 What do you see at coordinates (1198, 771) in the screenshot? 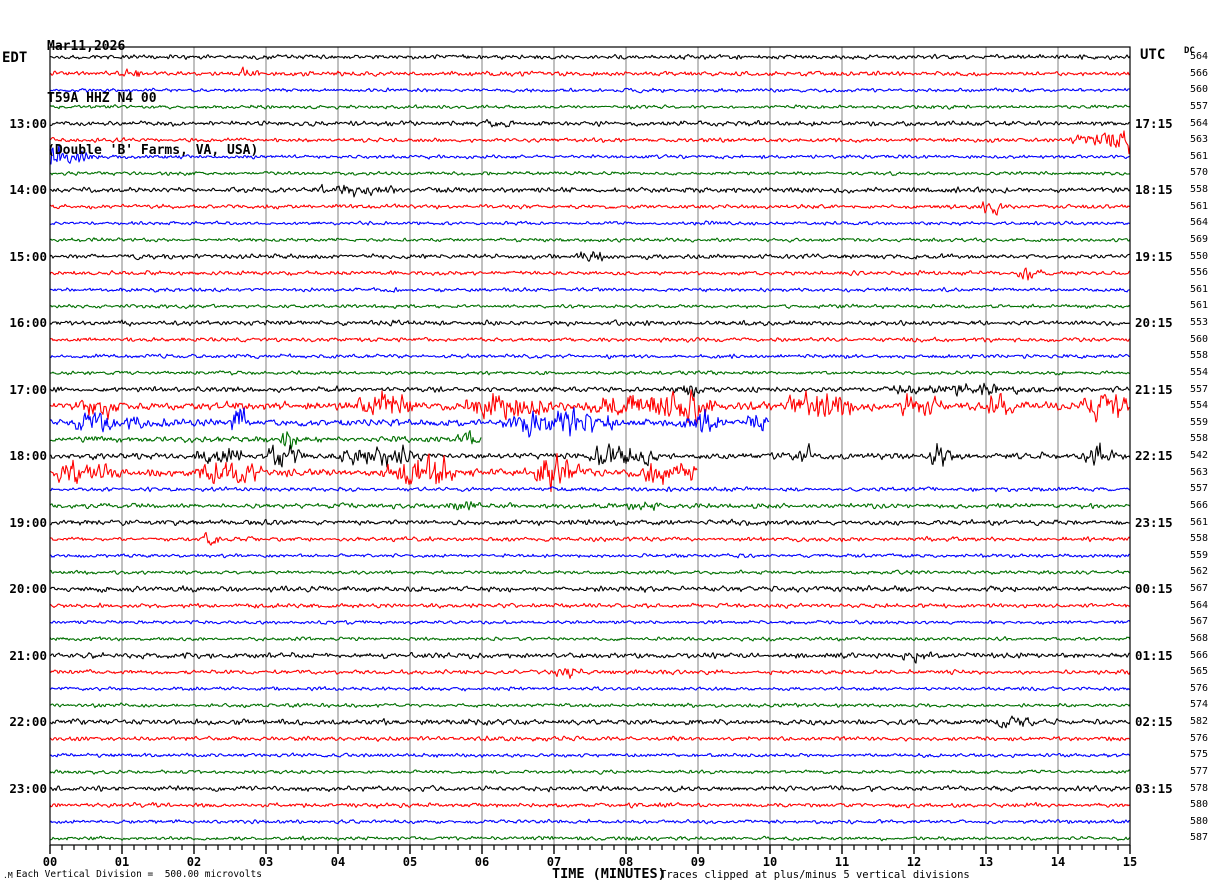
I see `dc-value: 577` at bounding box center [1198, 771].